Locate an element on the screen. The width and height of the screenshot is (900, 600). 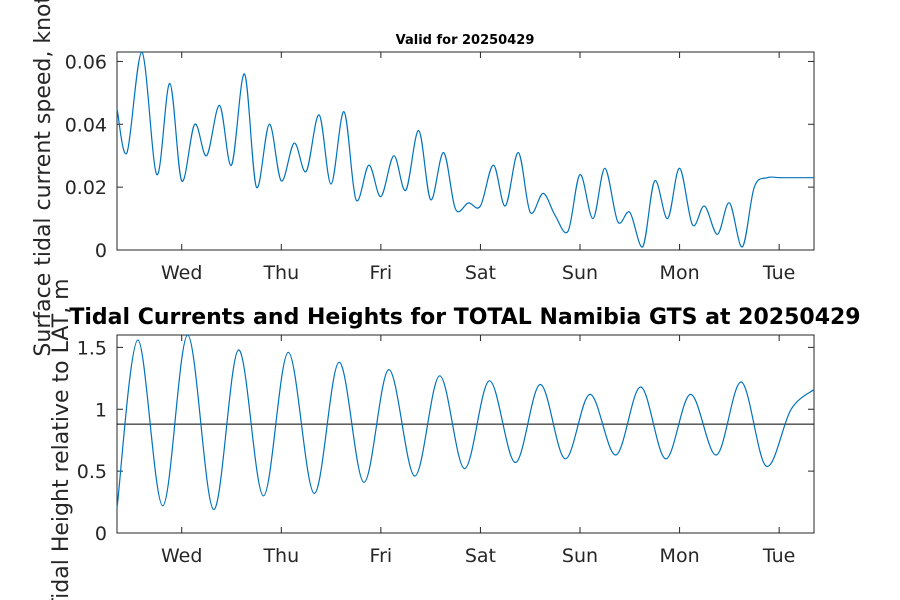
height-y-tick-label: 0.5 is located at coordinates (92, 472).